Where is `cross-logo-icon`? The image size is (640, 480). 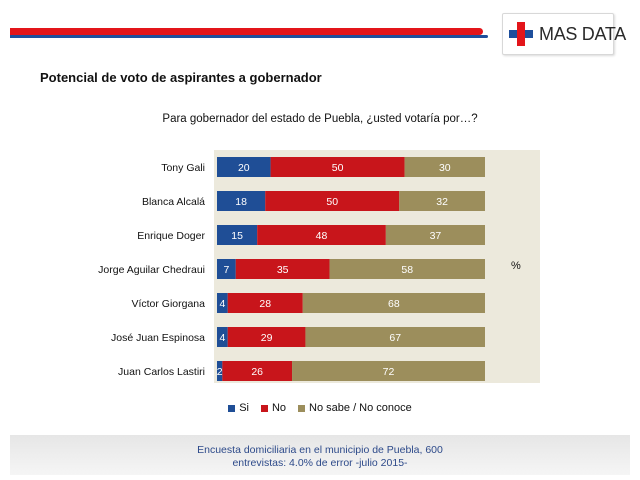
cross-logo-icon is located at coordinates (521, 34).